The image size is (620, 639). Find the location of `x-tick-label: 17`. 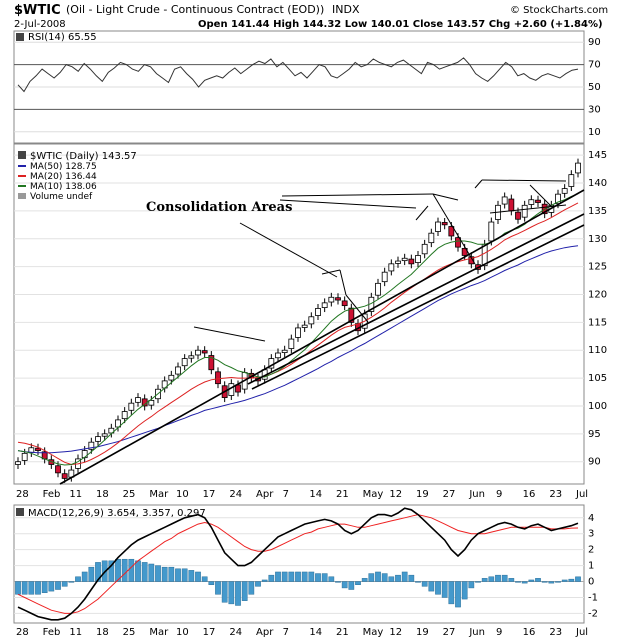

x-tick-label: 17 is located at coordinates (209, 494).